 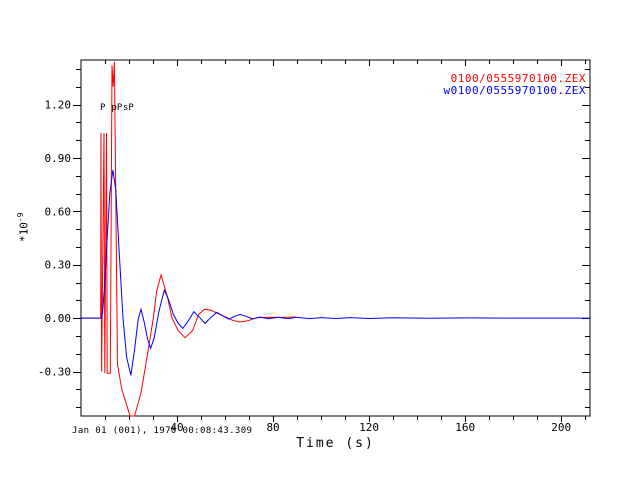 I want to click on phase-label-pp: pP, so click(x=116, y=108).